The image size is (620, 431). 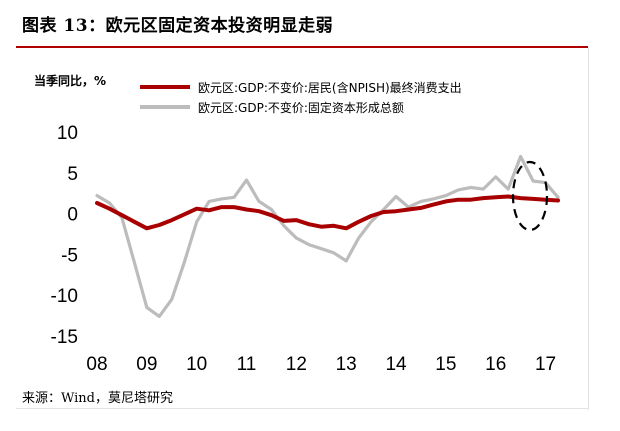 I want to click on x-tick-label-7: 14, so click(x=396, y=364).